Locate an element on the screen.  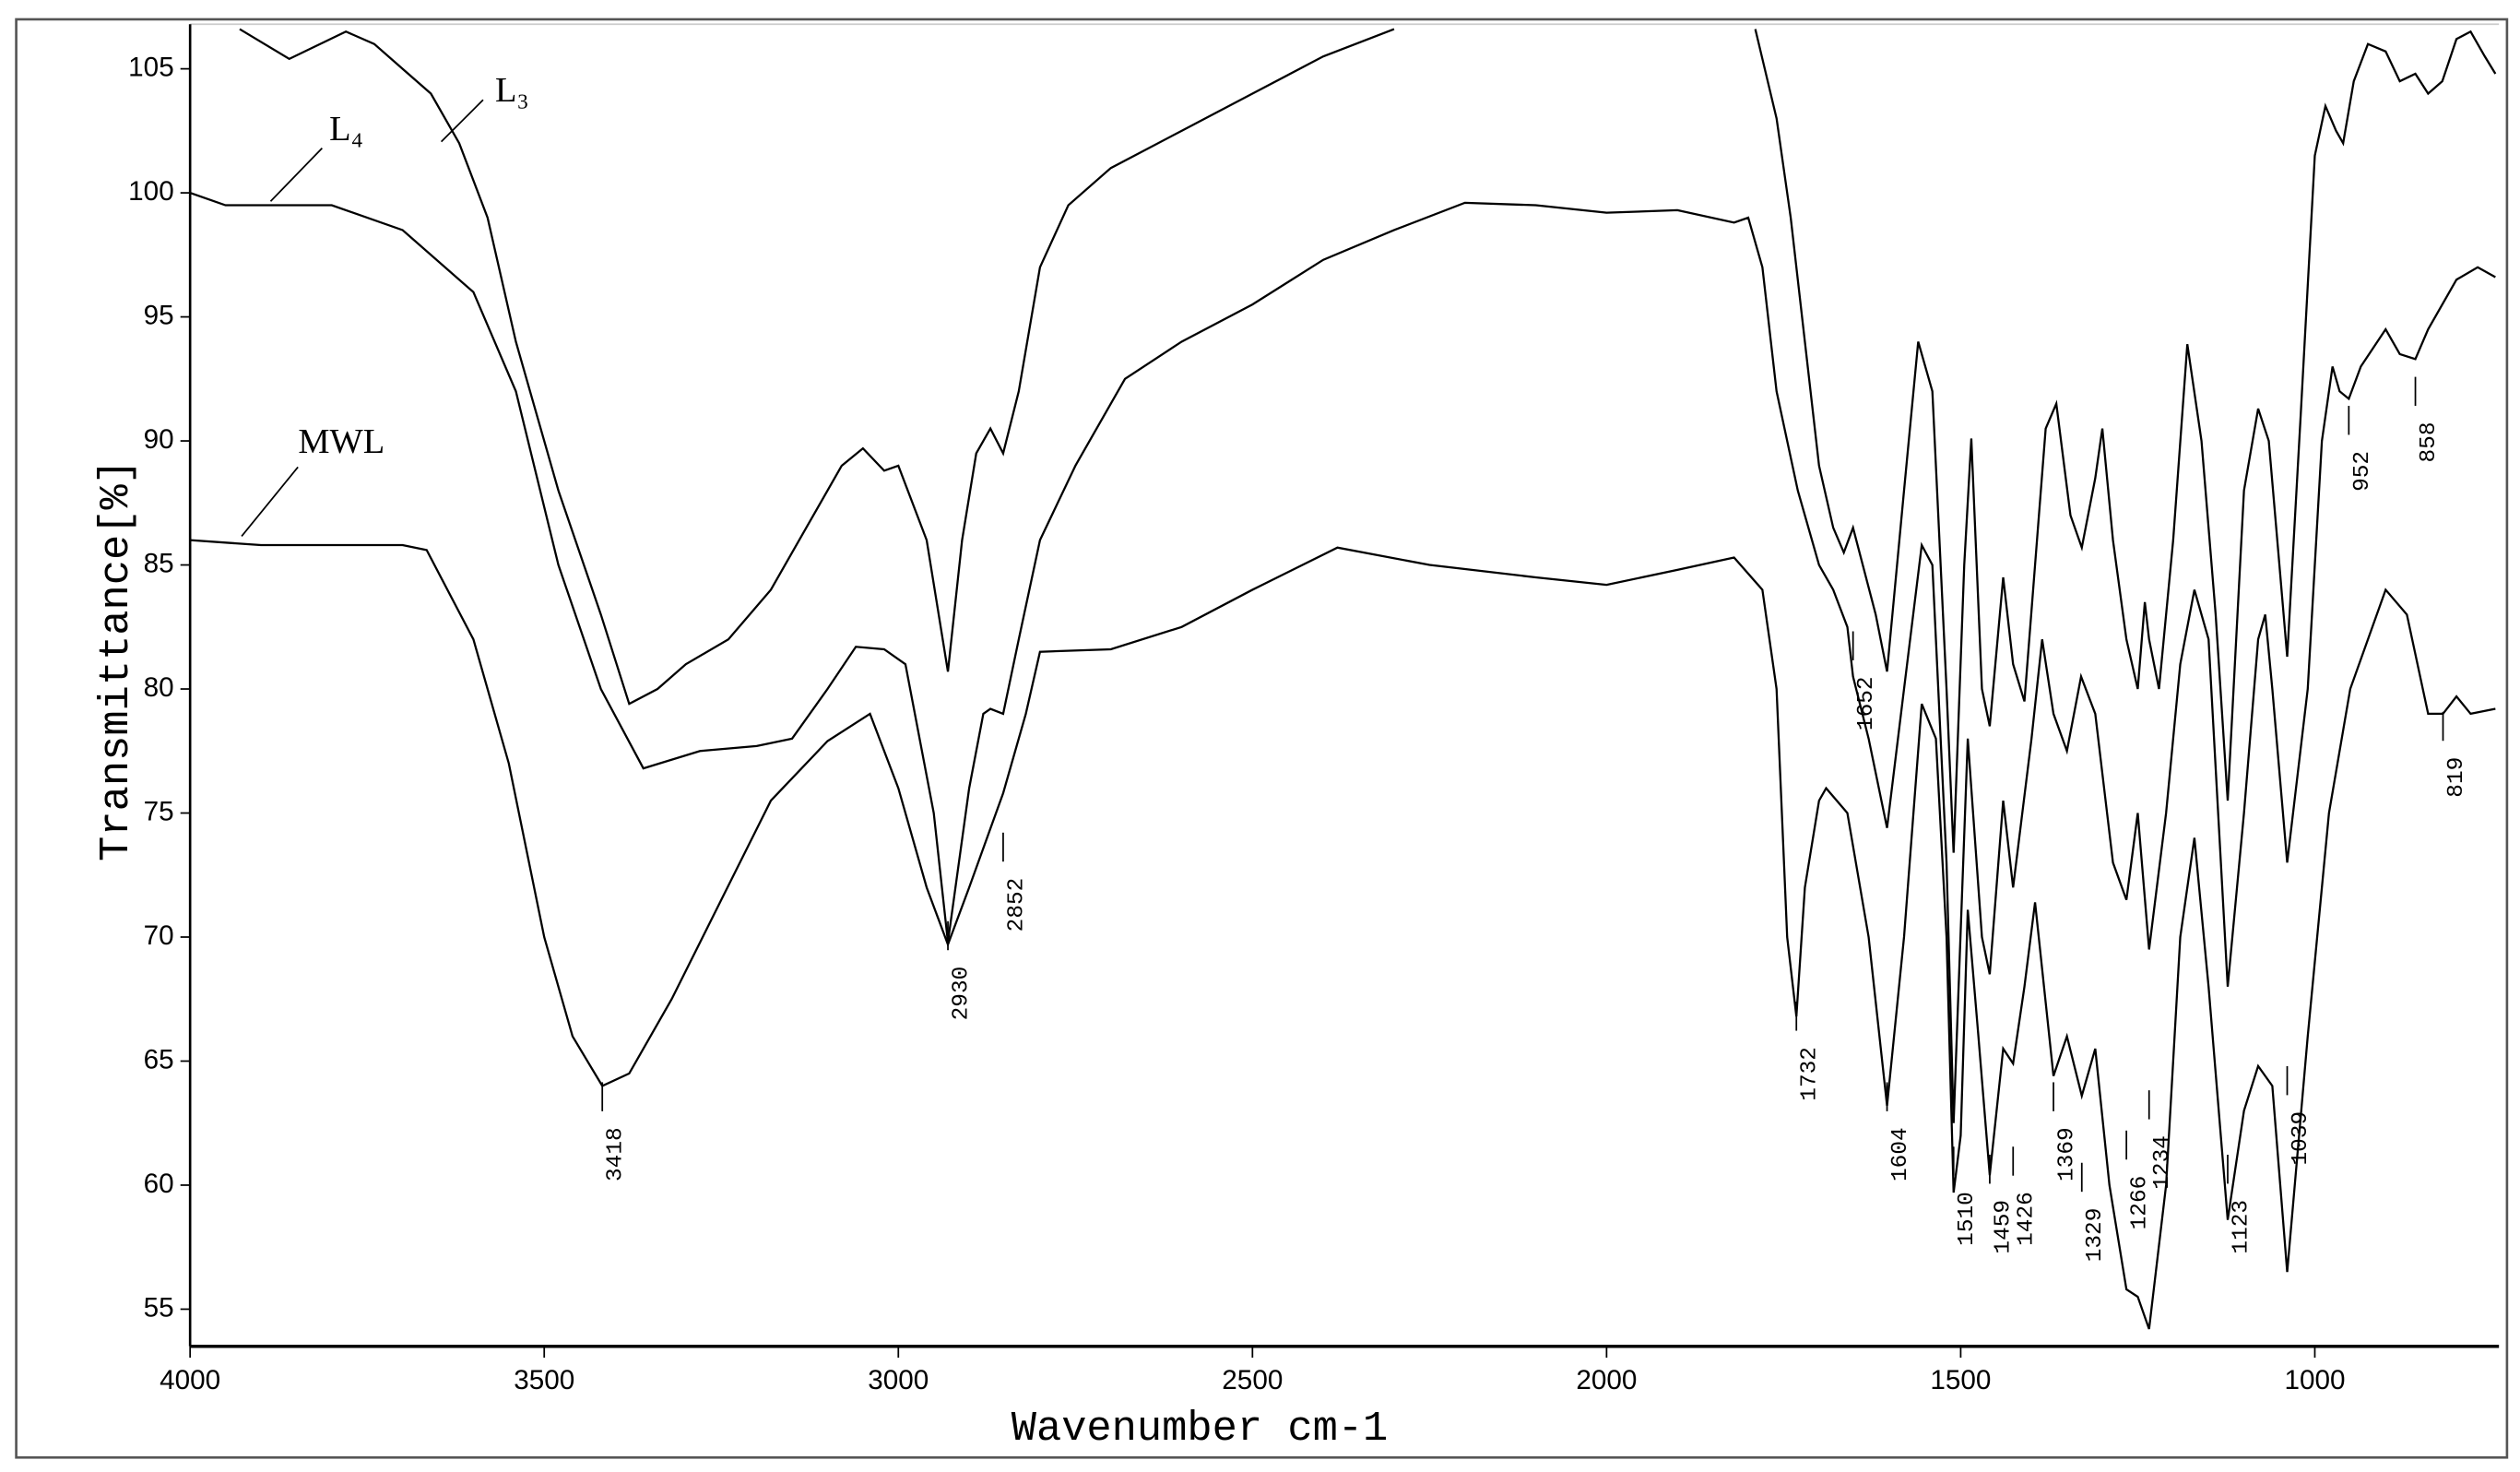
x-tick-label: 1000 is located at coordinates (2314, 1380).